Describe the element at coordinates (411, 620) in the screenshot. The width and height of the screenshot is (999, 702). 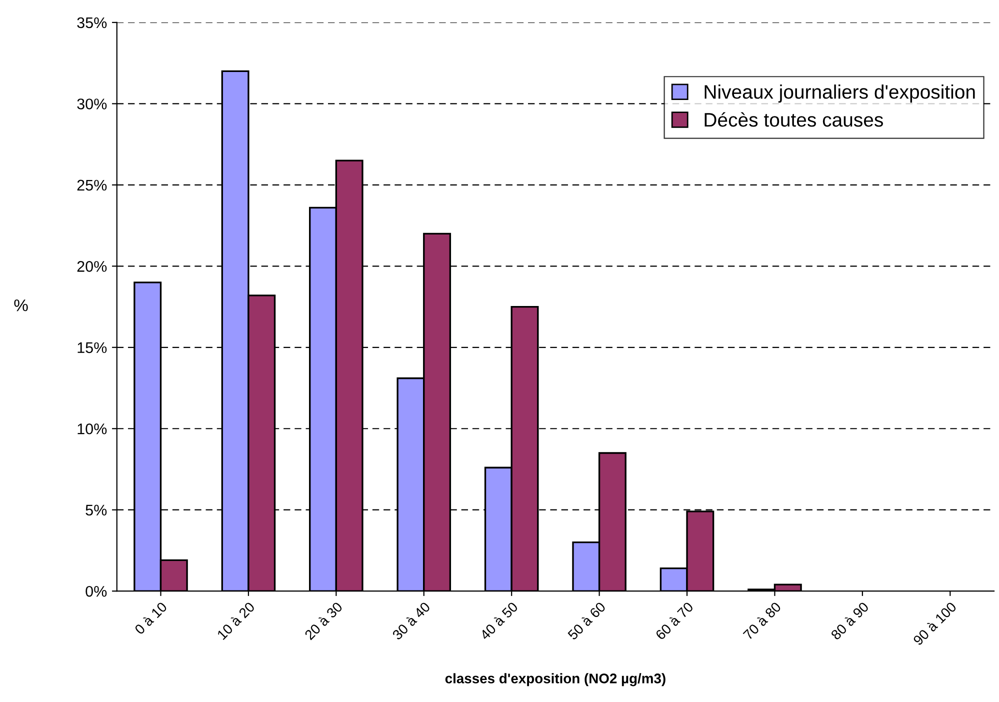
I see `x-tick-label: 30 à 40` at that location.